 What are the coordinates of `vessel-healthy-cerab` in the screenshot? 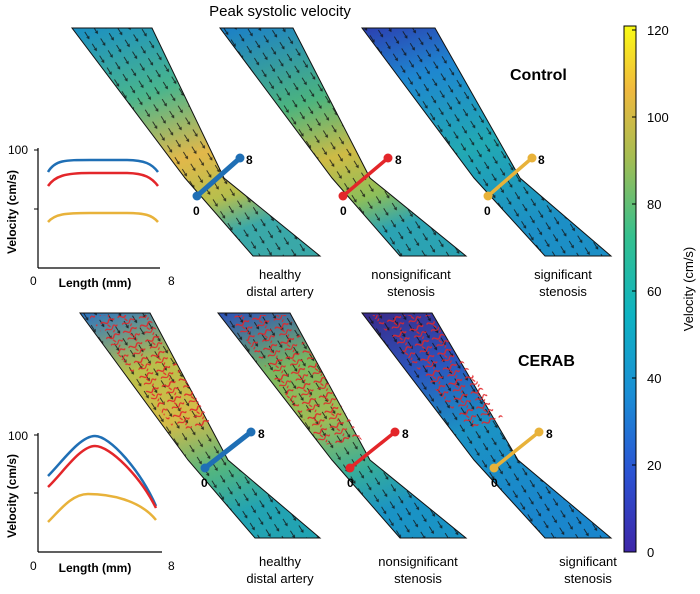 It's located at (200, 425).